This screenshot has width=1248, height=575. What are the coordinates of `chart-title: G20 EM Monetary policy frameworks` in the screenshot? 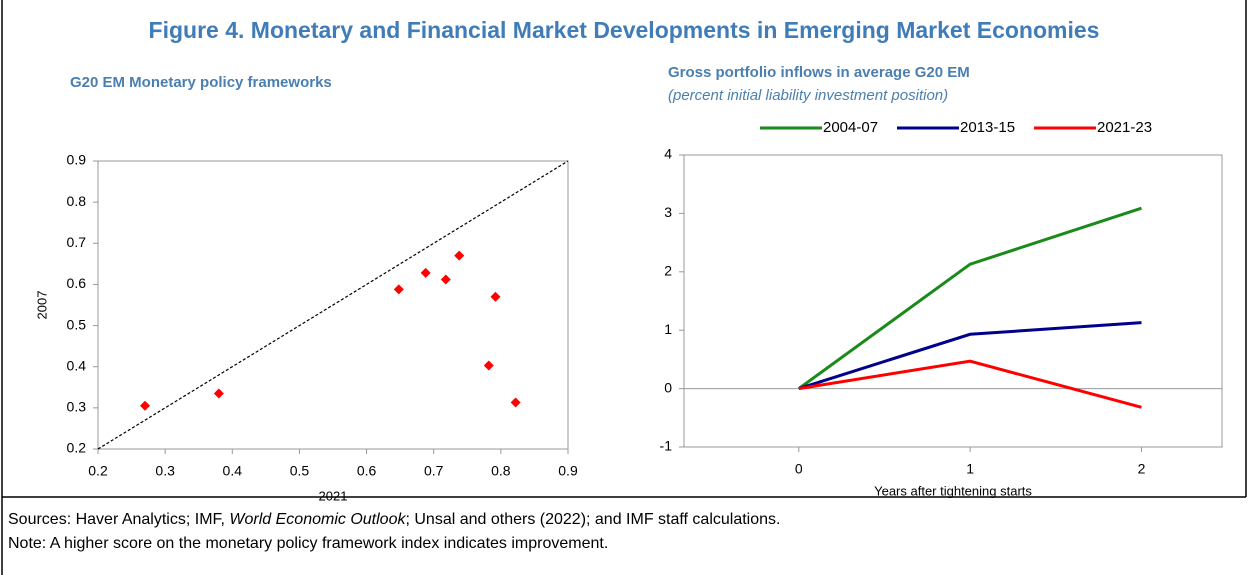 It's located at (201, 82).